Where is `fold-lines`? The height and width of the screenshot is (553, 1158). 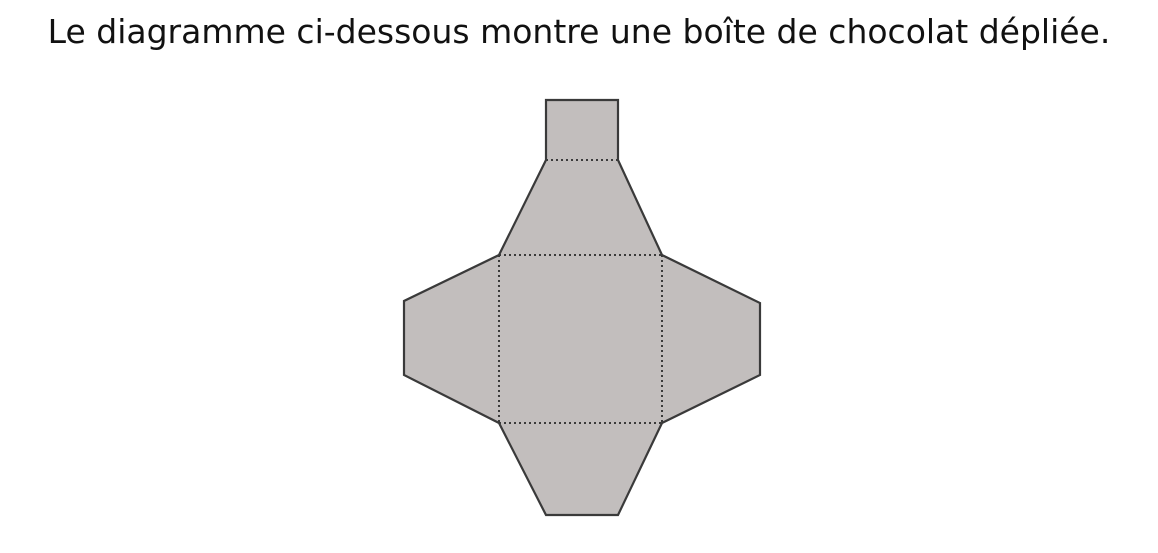 fold-lines is located at coordinates (580, 291).